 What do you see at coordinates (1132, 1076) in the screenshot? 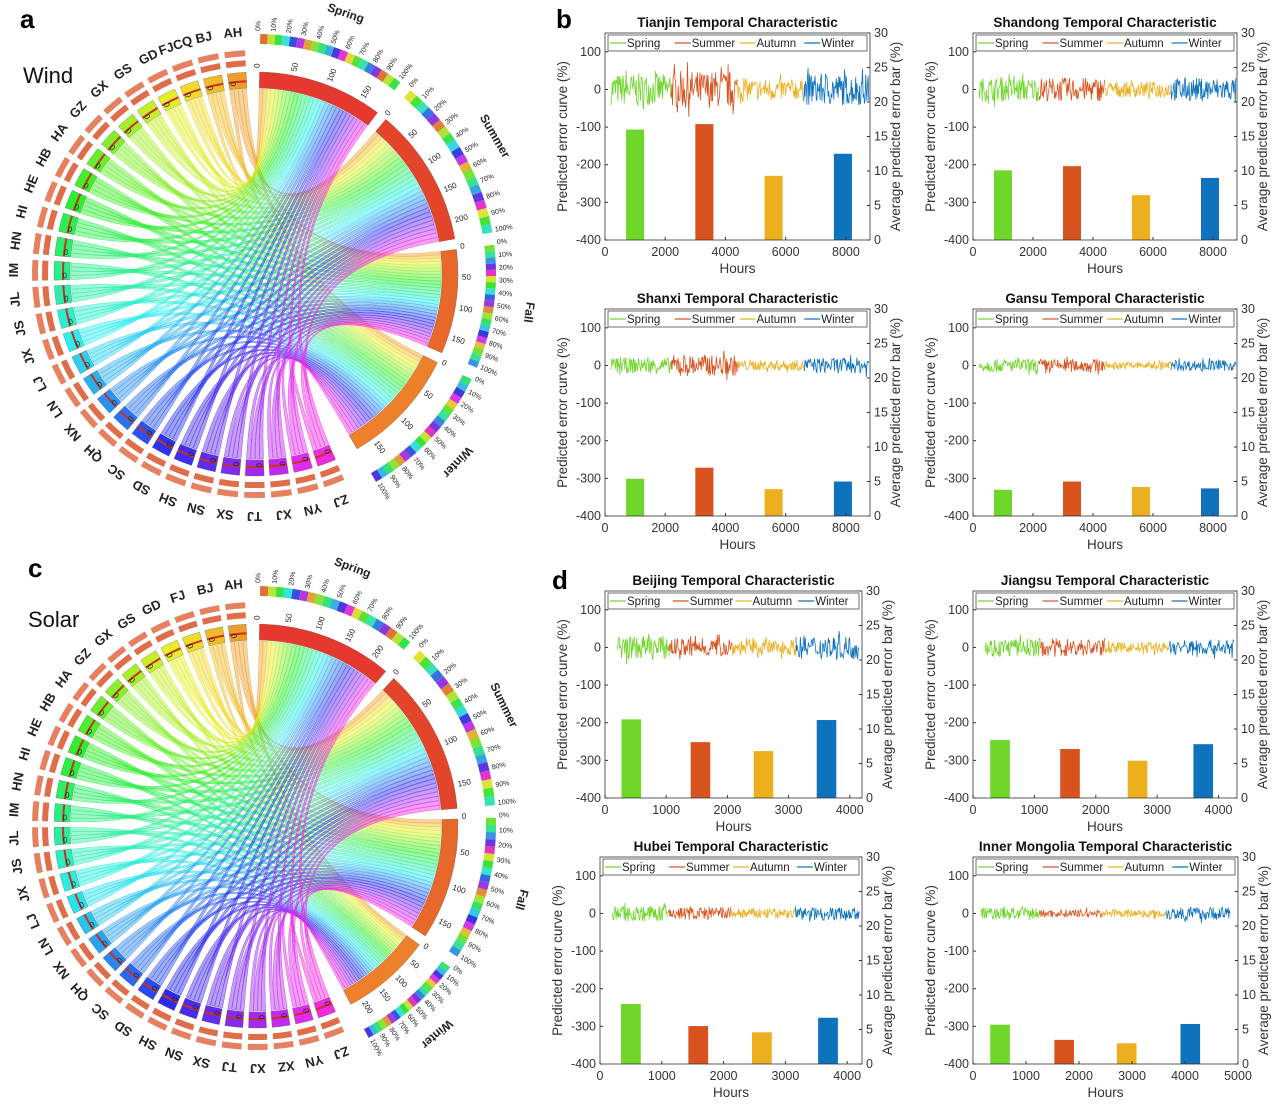
I see `x-tick-label: 3000` at bounding box center [1132, 1076].